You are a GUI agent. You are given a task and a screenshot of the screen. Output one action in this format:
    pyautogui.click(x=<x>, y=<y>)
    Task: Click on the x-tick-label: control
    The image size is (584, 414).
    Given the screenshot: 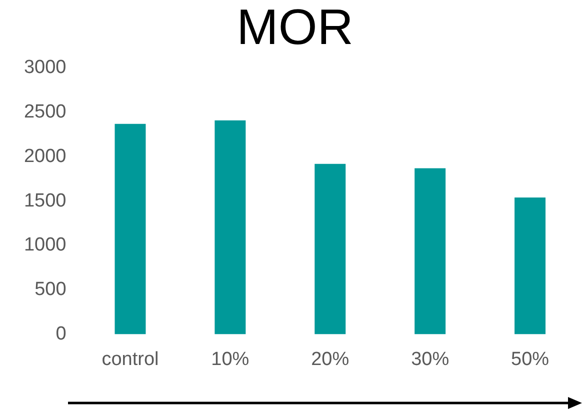 What is the action you would take?
    pyautogui.click(x=130, y=359)
    